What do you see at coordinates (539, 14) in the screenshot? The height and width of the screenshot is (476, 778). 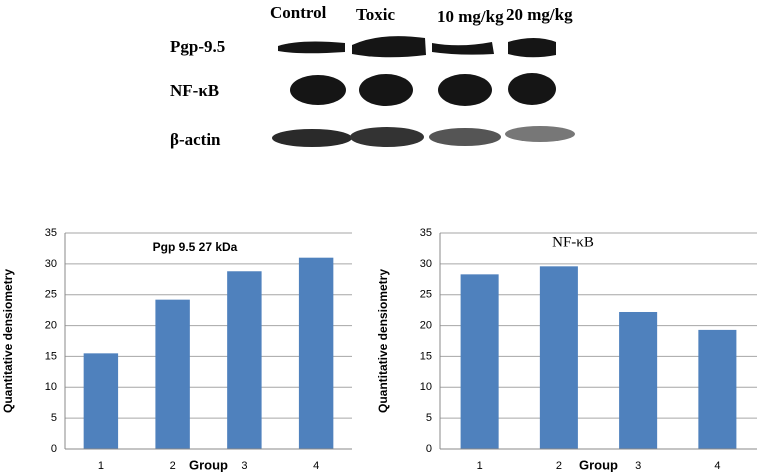 I see `blot-column-label: 20 mg/kg` at bounding box center [539, 14].